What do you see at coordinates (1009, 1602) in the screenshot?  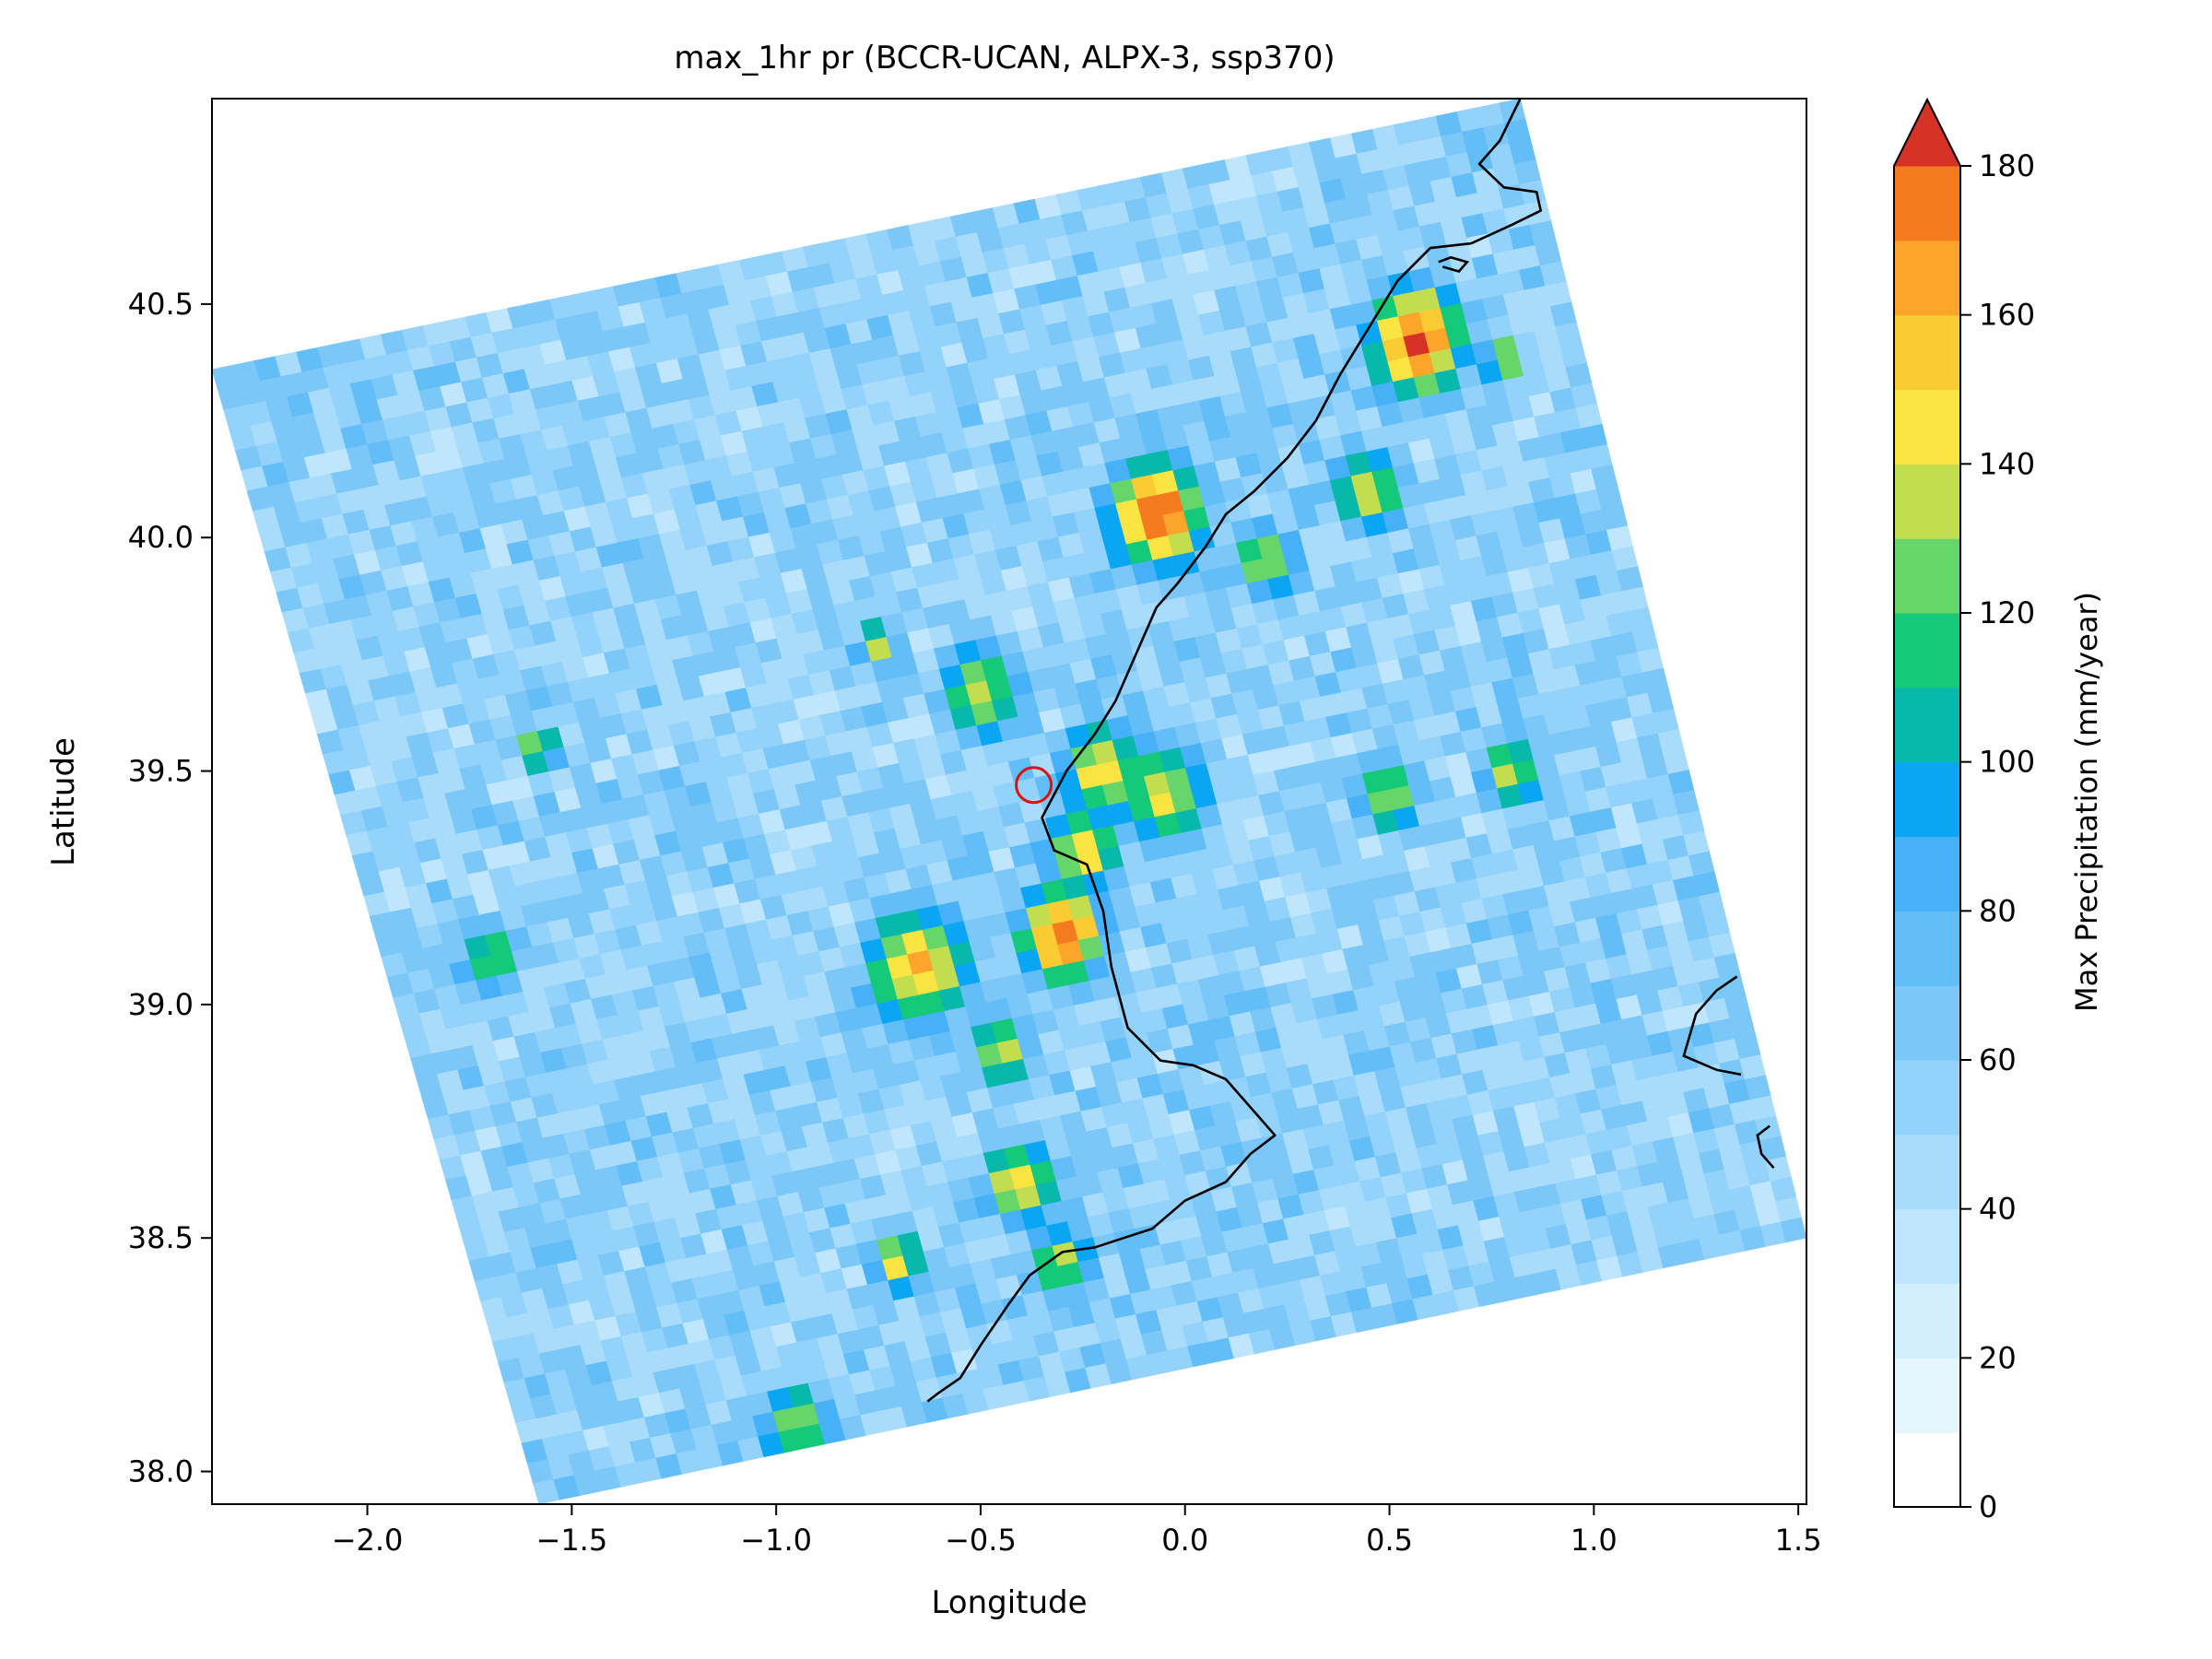 I see `x-axis-label: Longitude` at bounding box center [1009, 1602].